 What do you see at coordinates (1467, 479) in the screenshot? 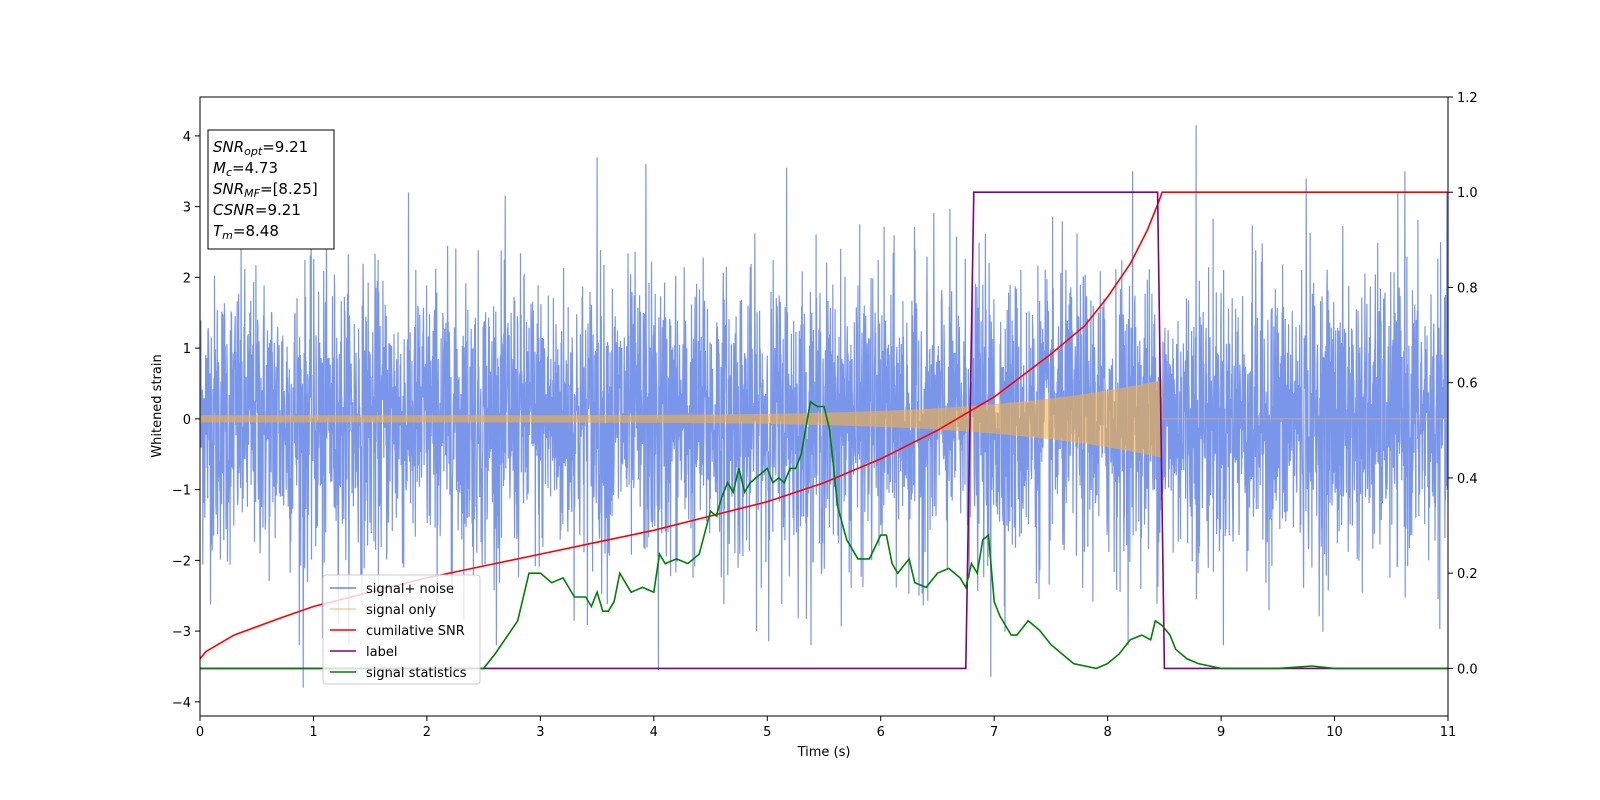
I see `y2-tick-label: 0.4` at bounding box center [1467, 479].